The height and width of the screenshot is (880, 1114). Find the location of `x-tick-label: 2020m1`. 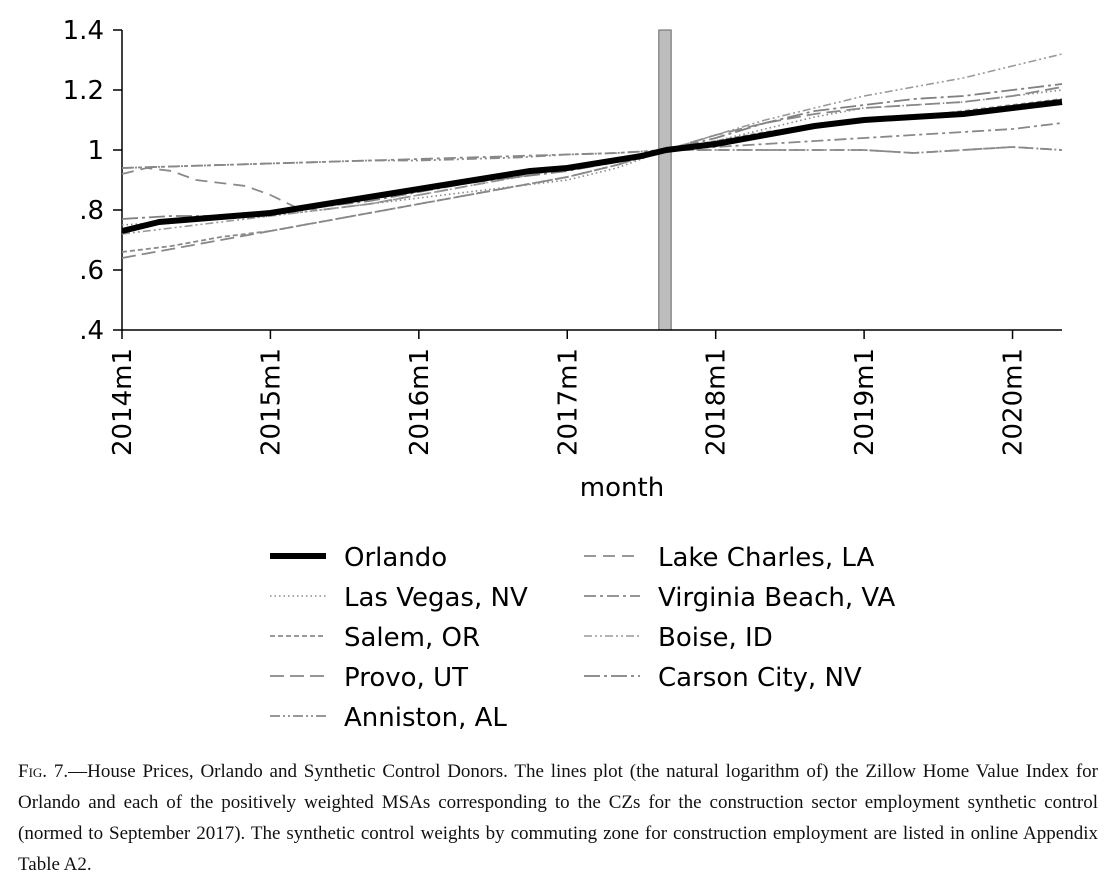

x-tick-label: 2020m1 is located at coordinates (1014, 402).